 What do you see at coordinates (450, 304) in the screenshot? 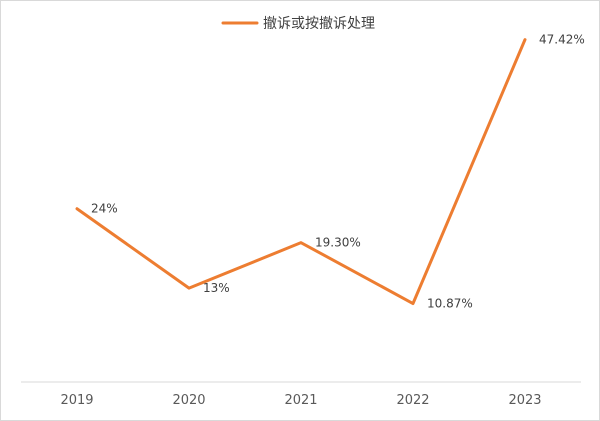
I see `data-label: 10.87%` at bounding box center [450, 304].